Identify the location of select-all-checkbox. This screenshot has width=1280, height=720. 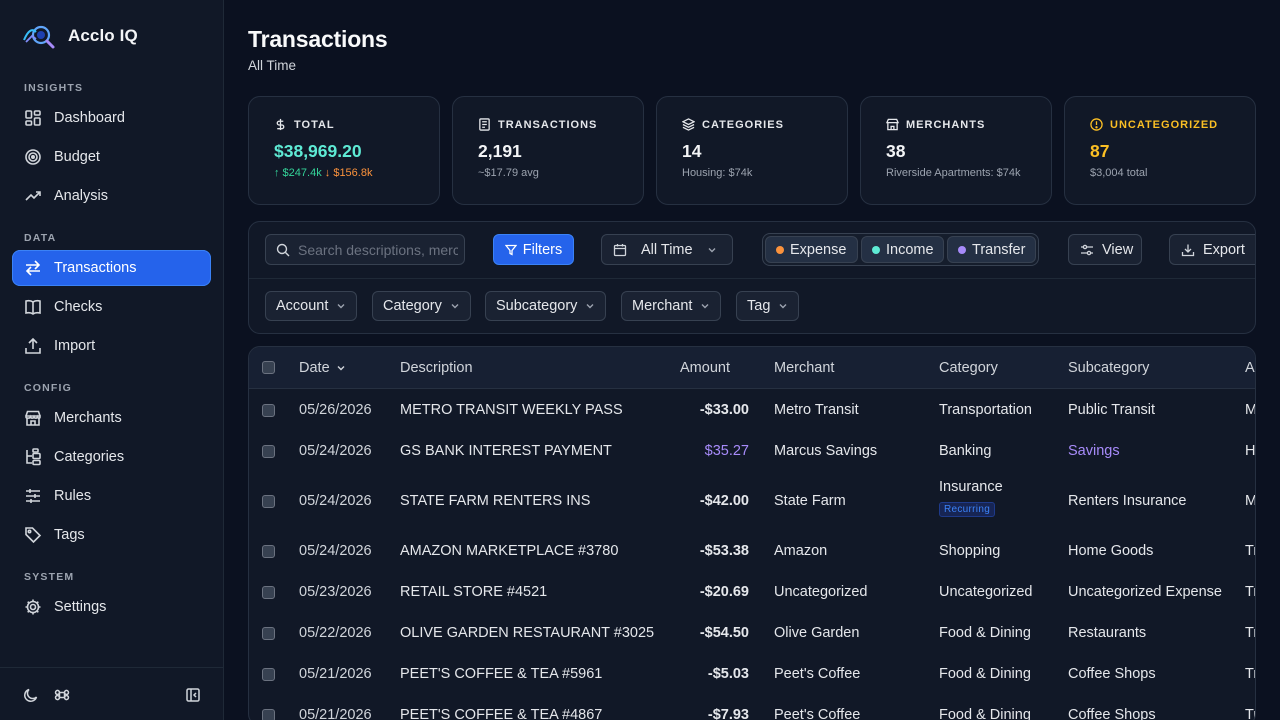
(268, 367).